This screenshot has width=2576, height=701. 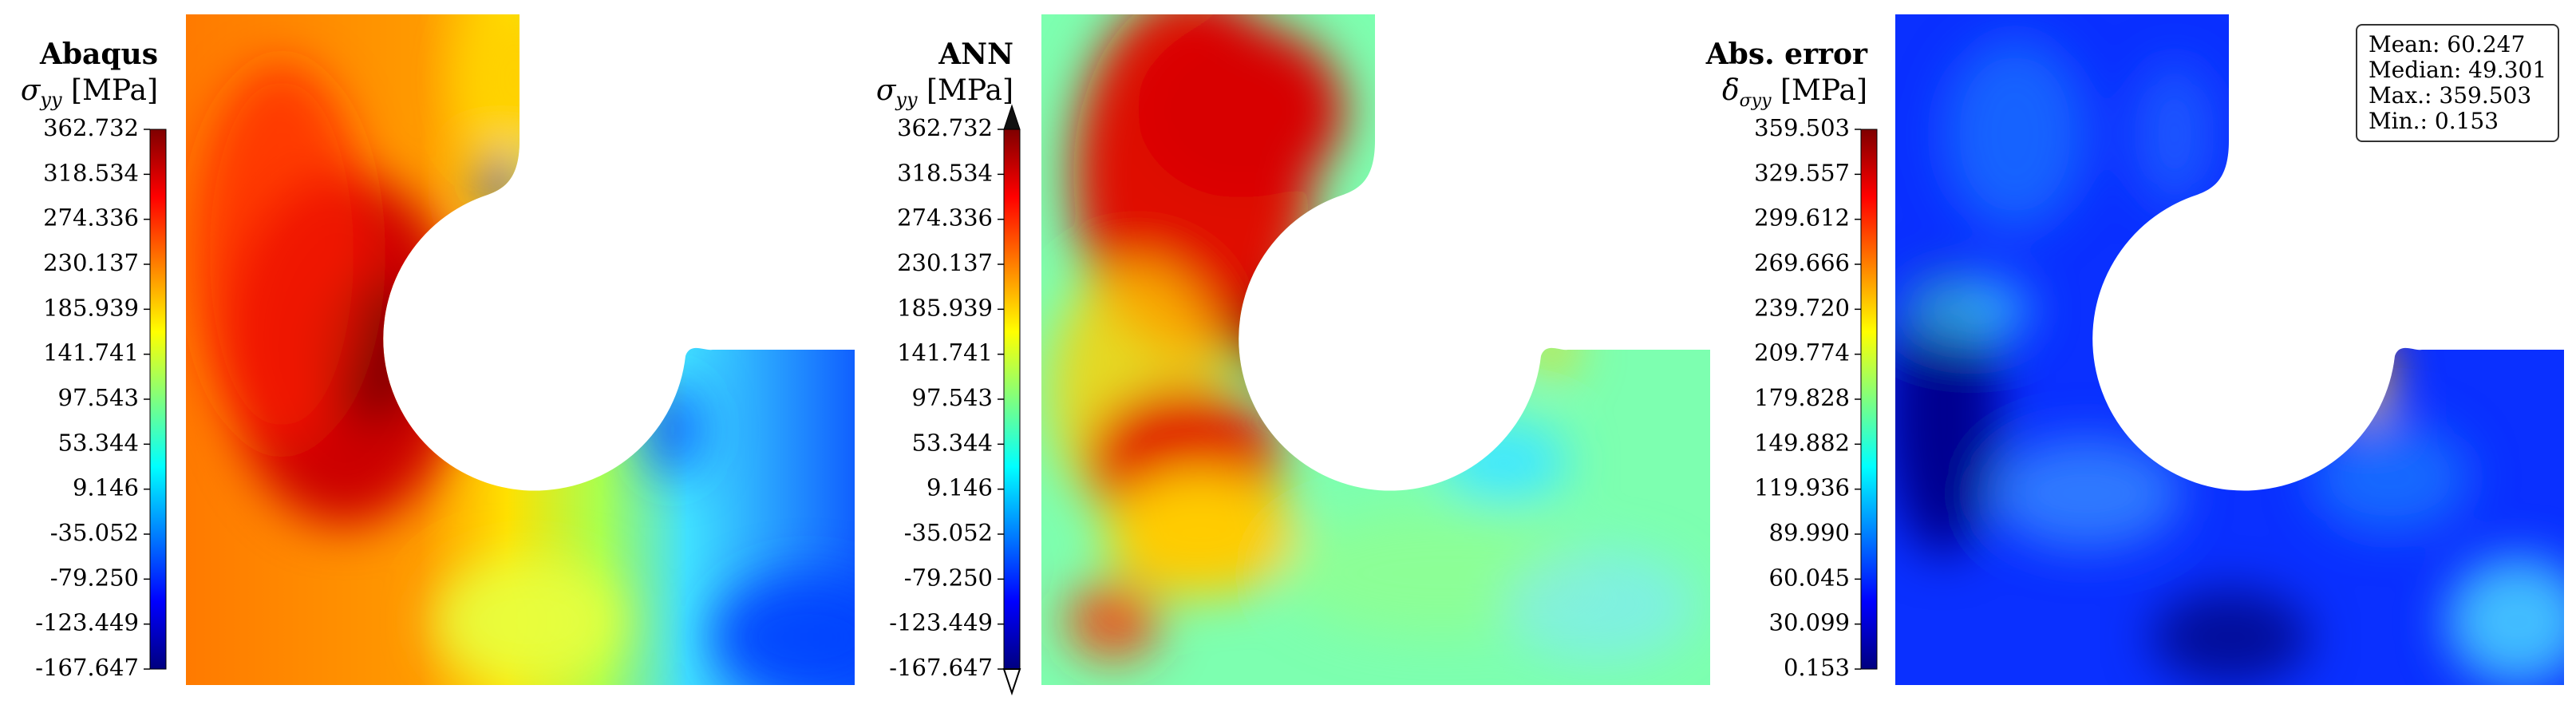 I want to click on colorbar-3-tick-label: 119.936, so click(x=1802, y=488).